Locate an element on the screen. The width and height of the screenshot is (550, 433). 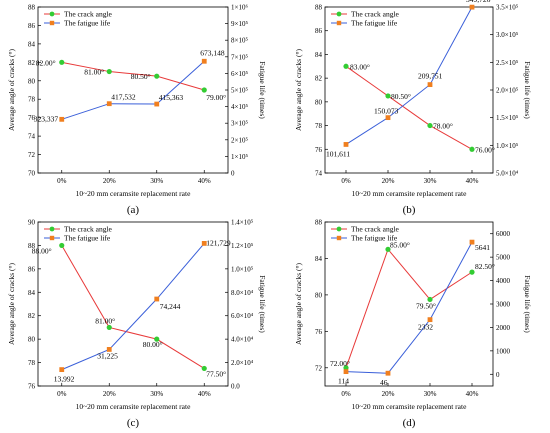
y2-tick-label: 3000 is located at coordinates (503, 305).